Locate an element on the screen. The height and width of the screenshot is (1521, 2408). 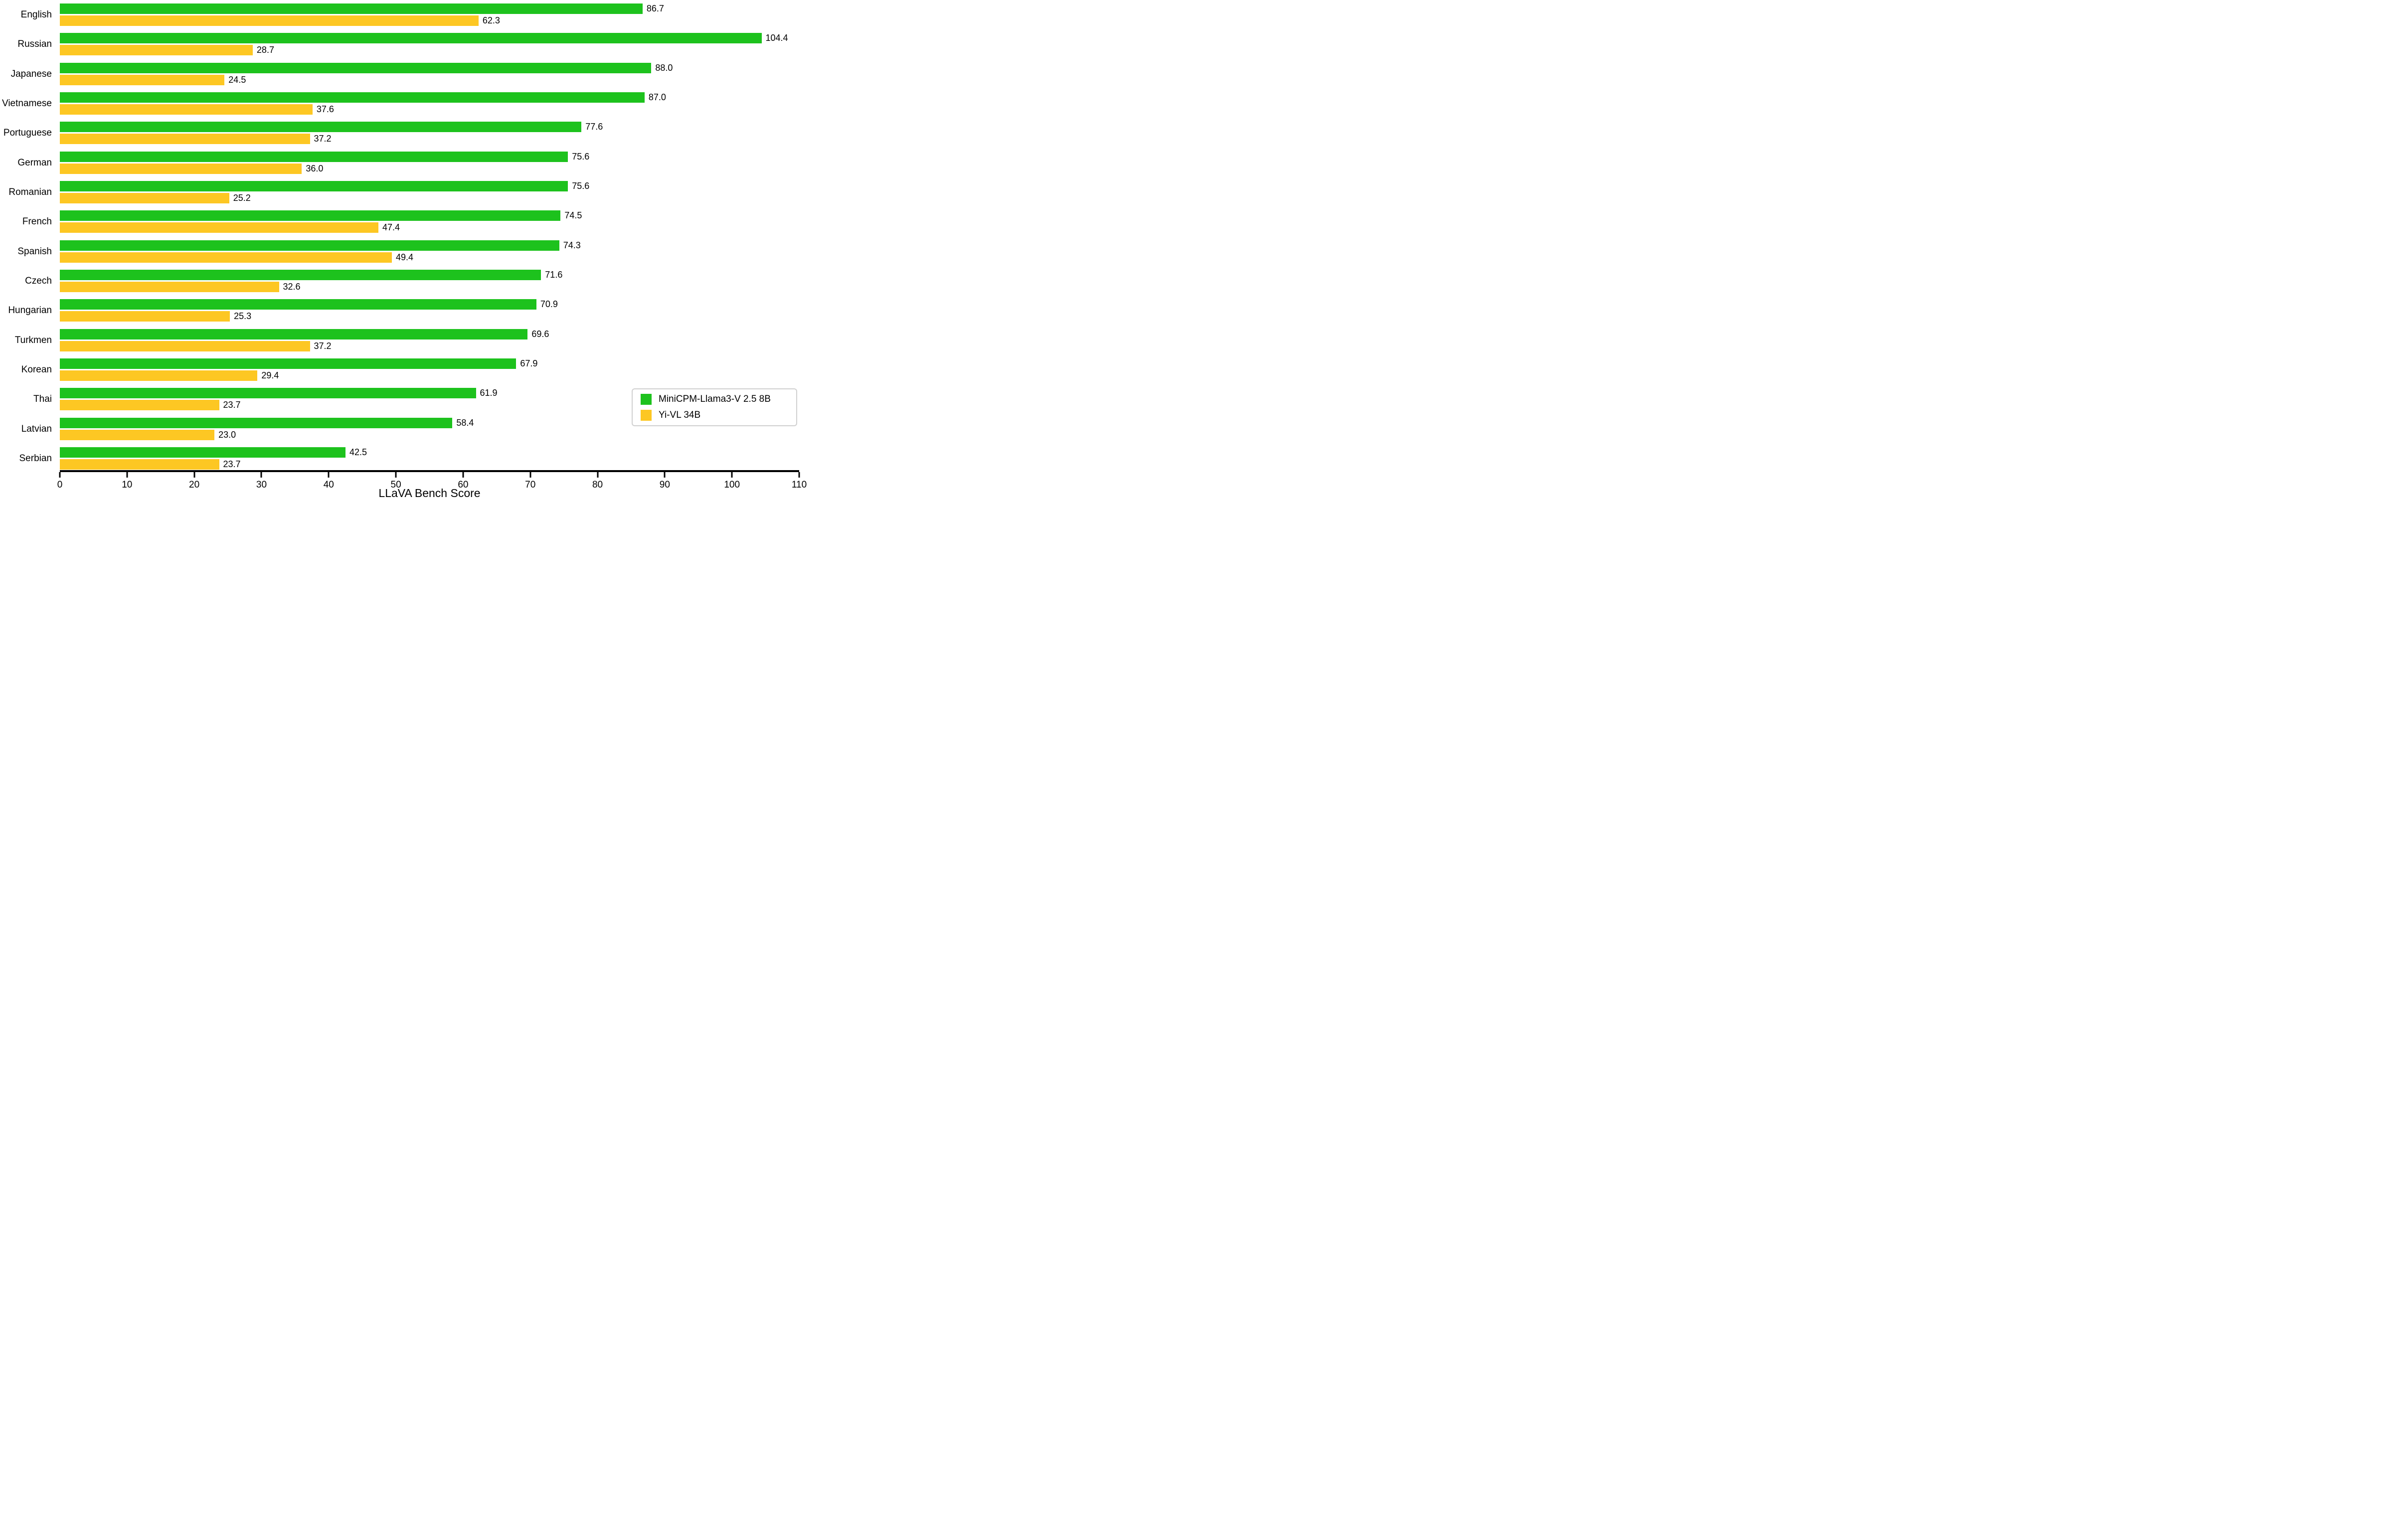
category-label: Korean is located at coordinates (36, 369).